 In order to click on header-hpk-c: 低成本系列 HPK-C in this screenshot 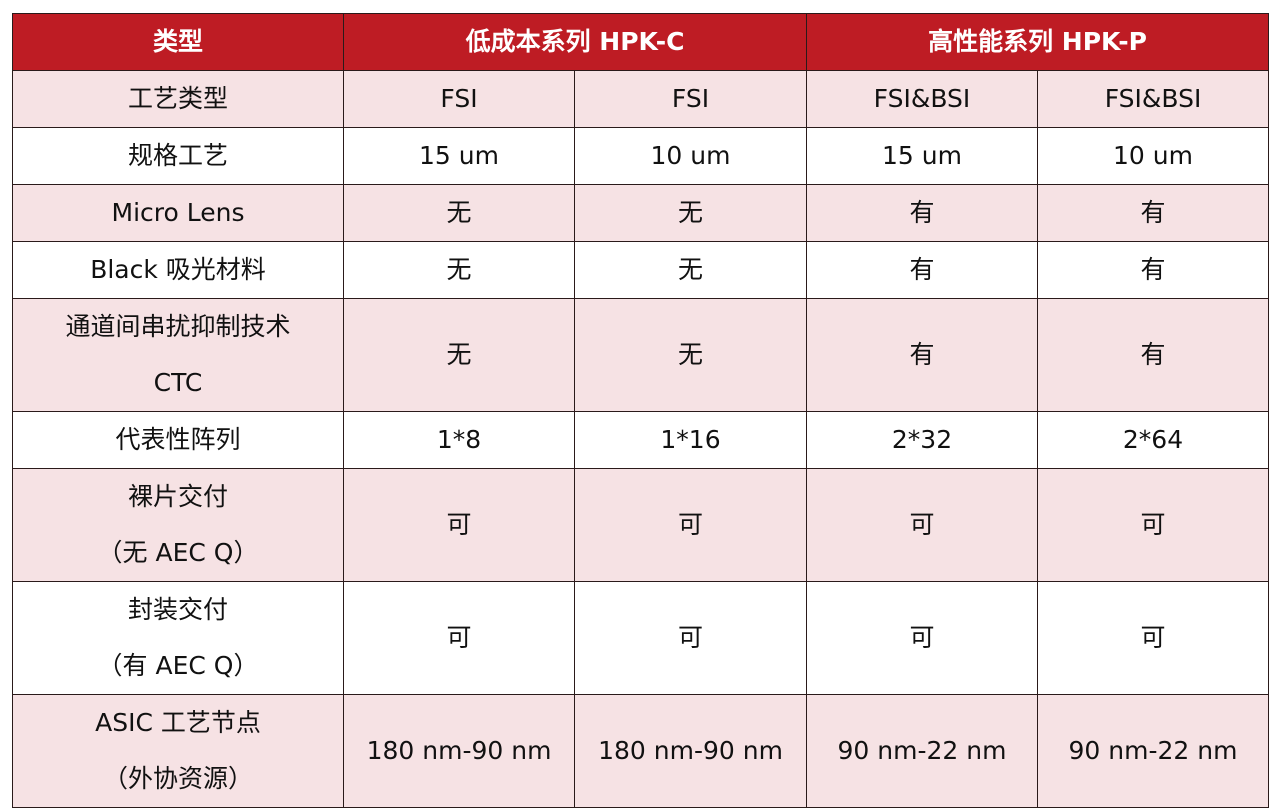, I will do `click(575, 42)`.